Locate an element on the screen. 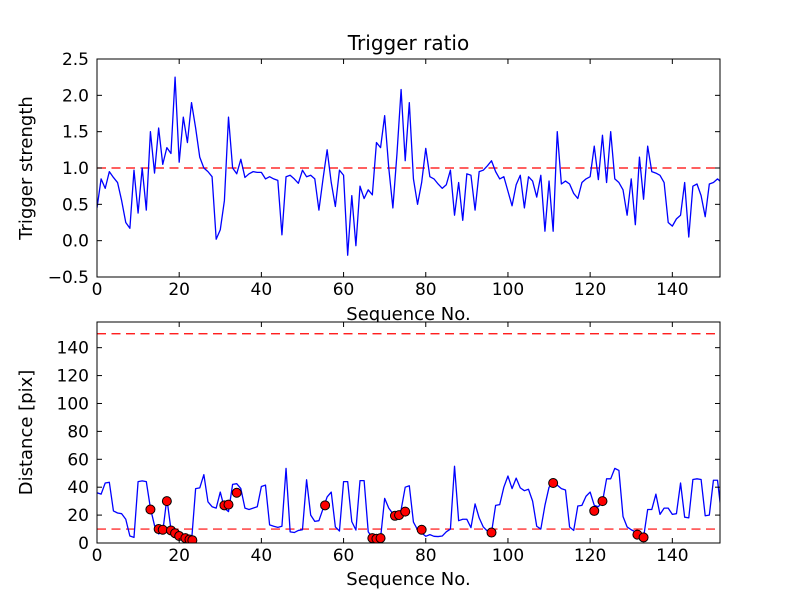 This screenshot has width=800, height=604. plot-line is located at coordinates (408, 504).